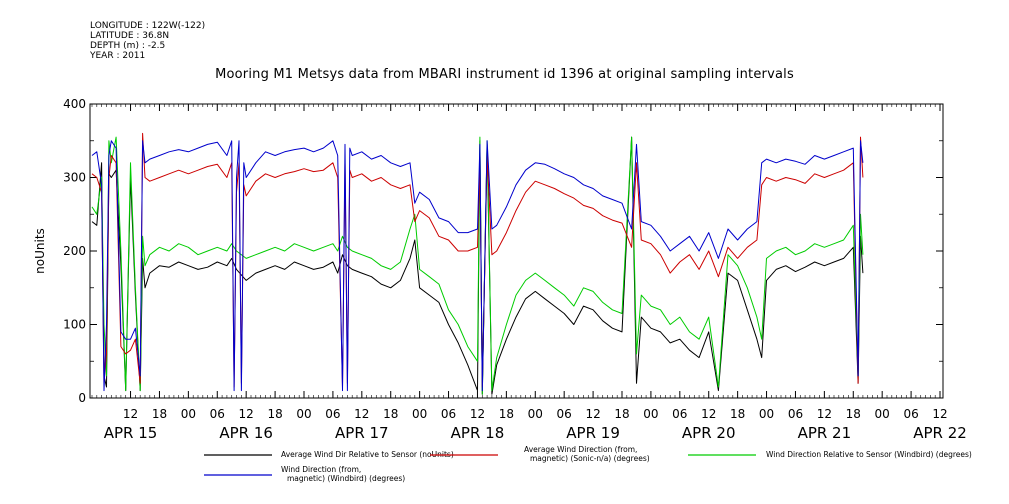 Image resolution: width=1009 pixels, height=504 pixels. What do you see at coordinates (148, 26) in the screenshot?
I see `longitude-label: LONGITUDE : 122W(-122)` at bounding box center [148, 26].